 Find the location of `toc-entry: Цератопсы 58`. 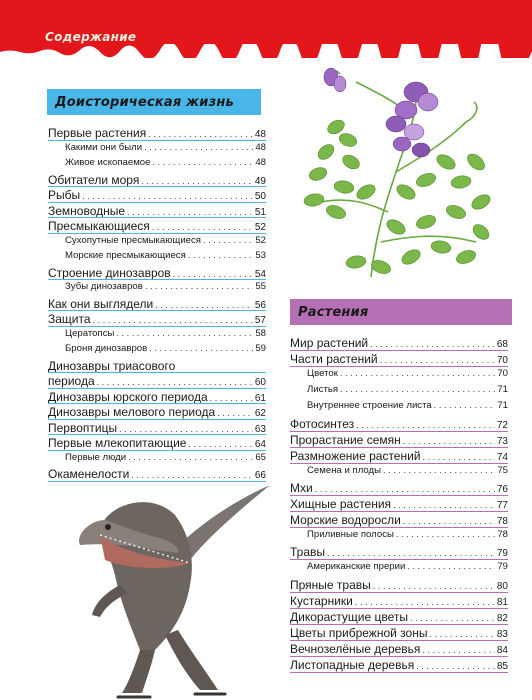

toc-entry: Цератопсы 58 is located at coordinates (165, 333).